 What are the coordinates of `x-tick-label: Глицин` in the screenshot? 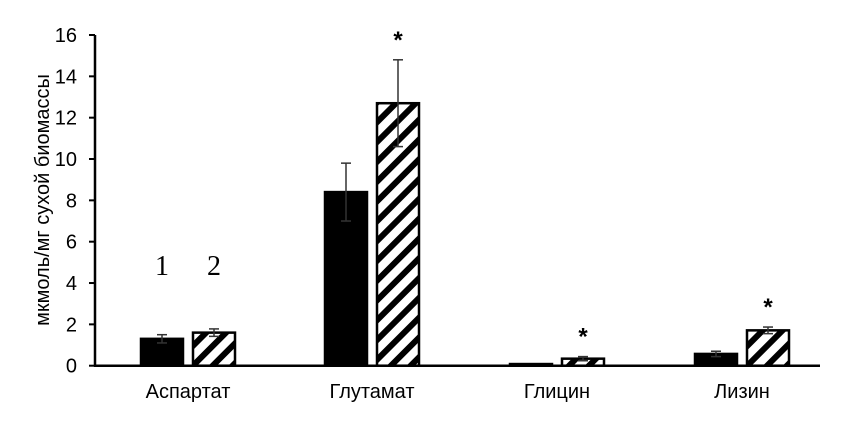 It's located at (557, 392).